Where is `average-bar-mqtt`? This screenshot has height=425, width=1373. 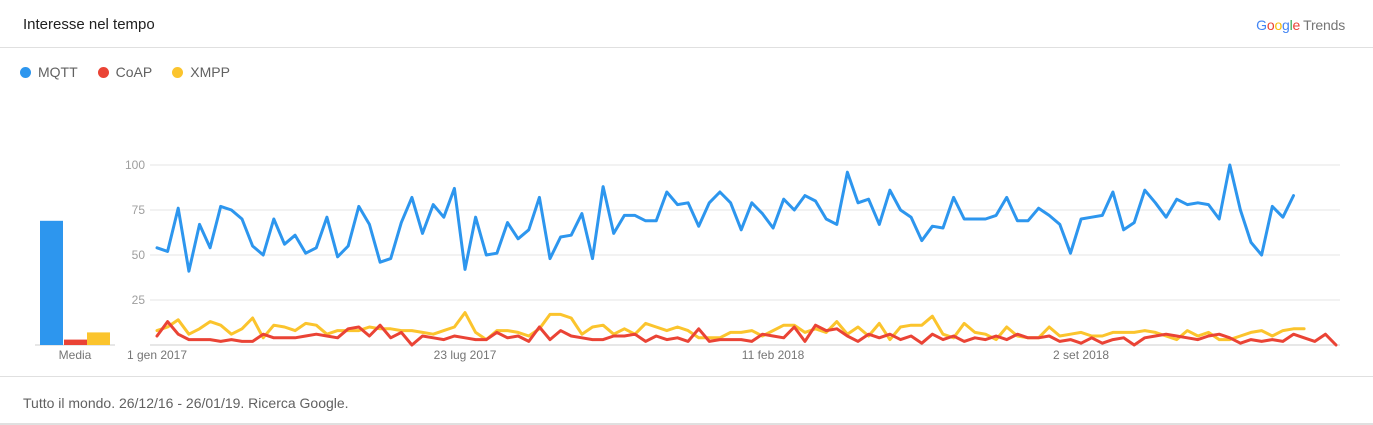 average-bar-mqtt is located at coordinates (51, 282).